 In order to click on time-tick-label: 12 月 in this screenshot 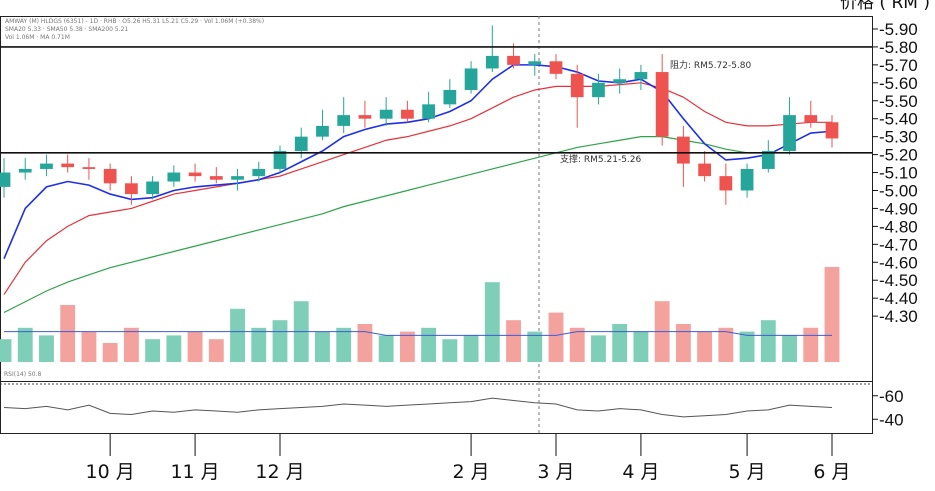, I will do `click(279, 472)`.